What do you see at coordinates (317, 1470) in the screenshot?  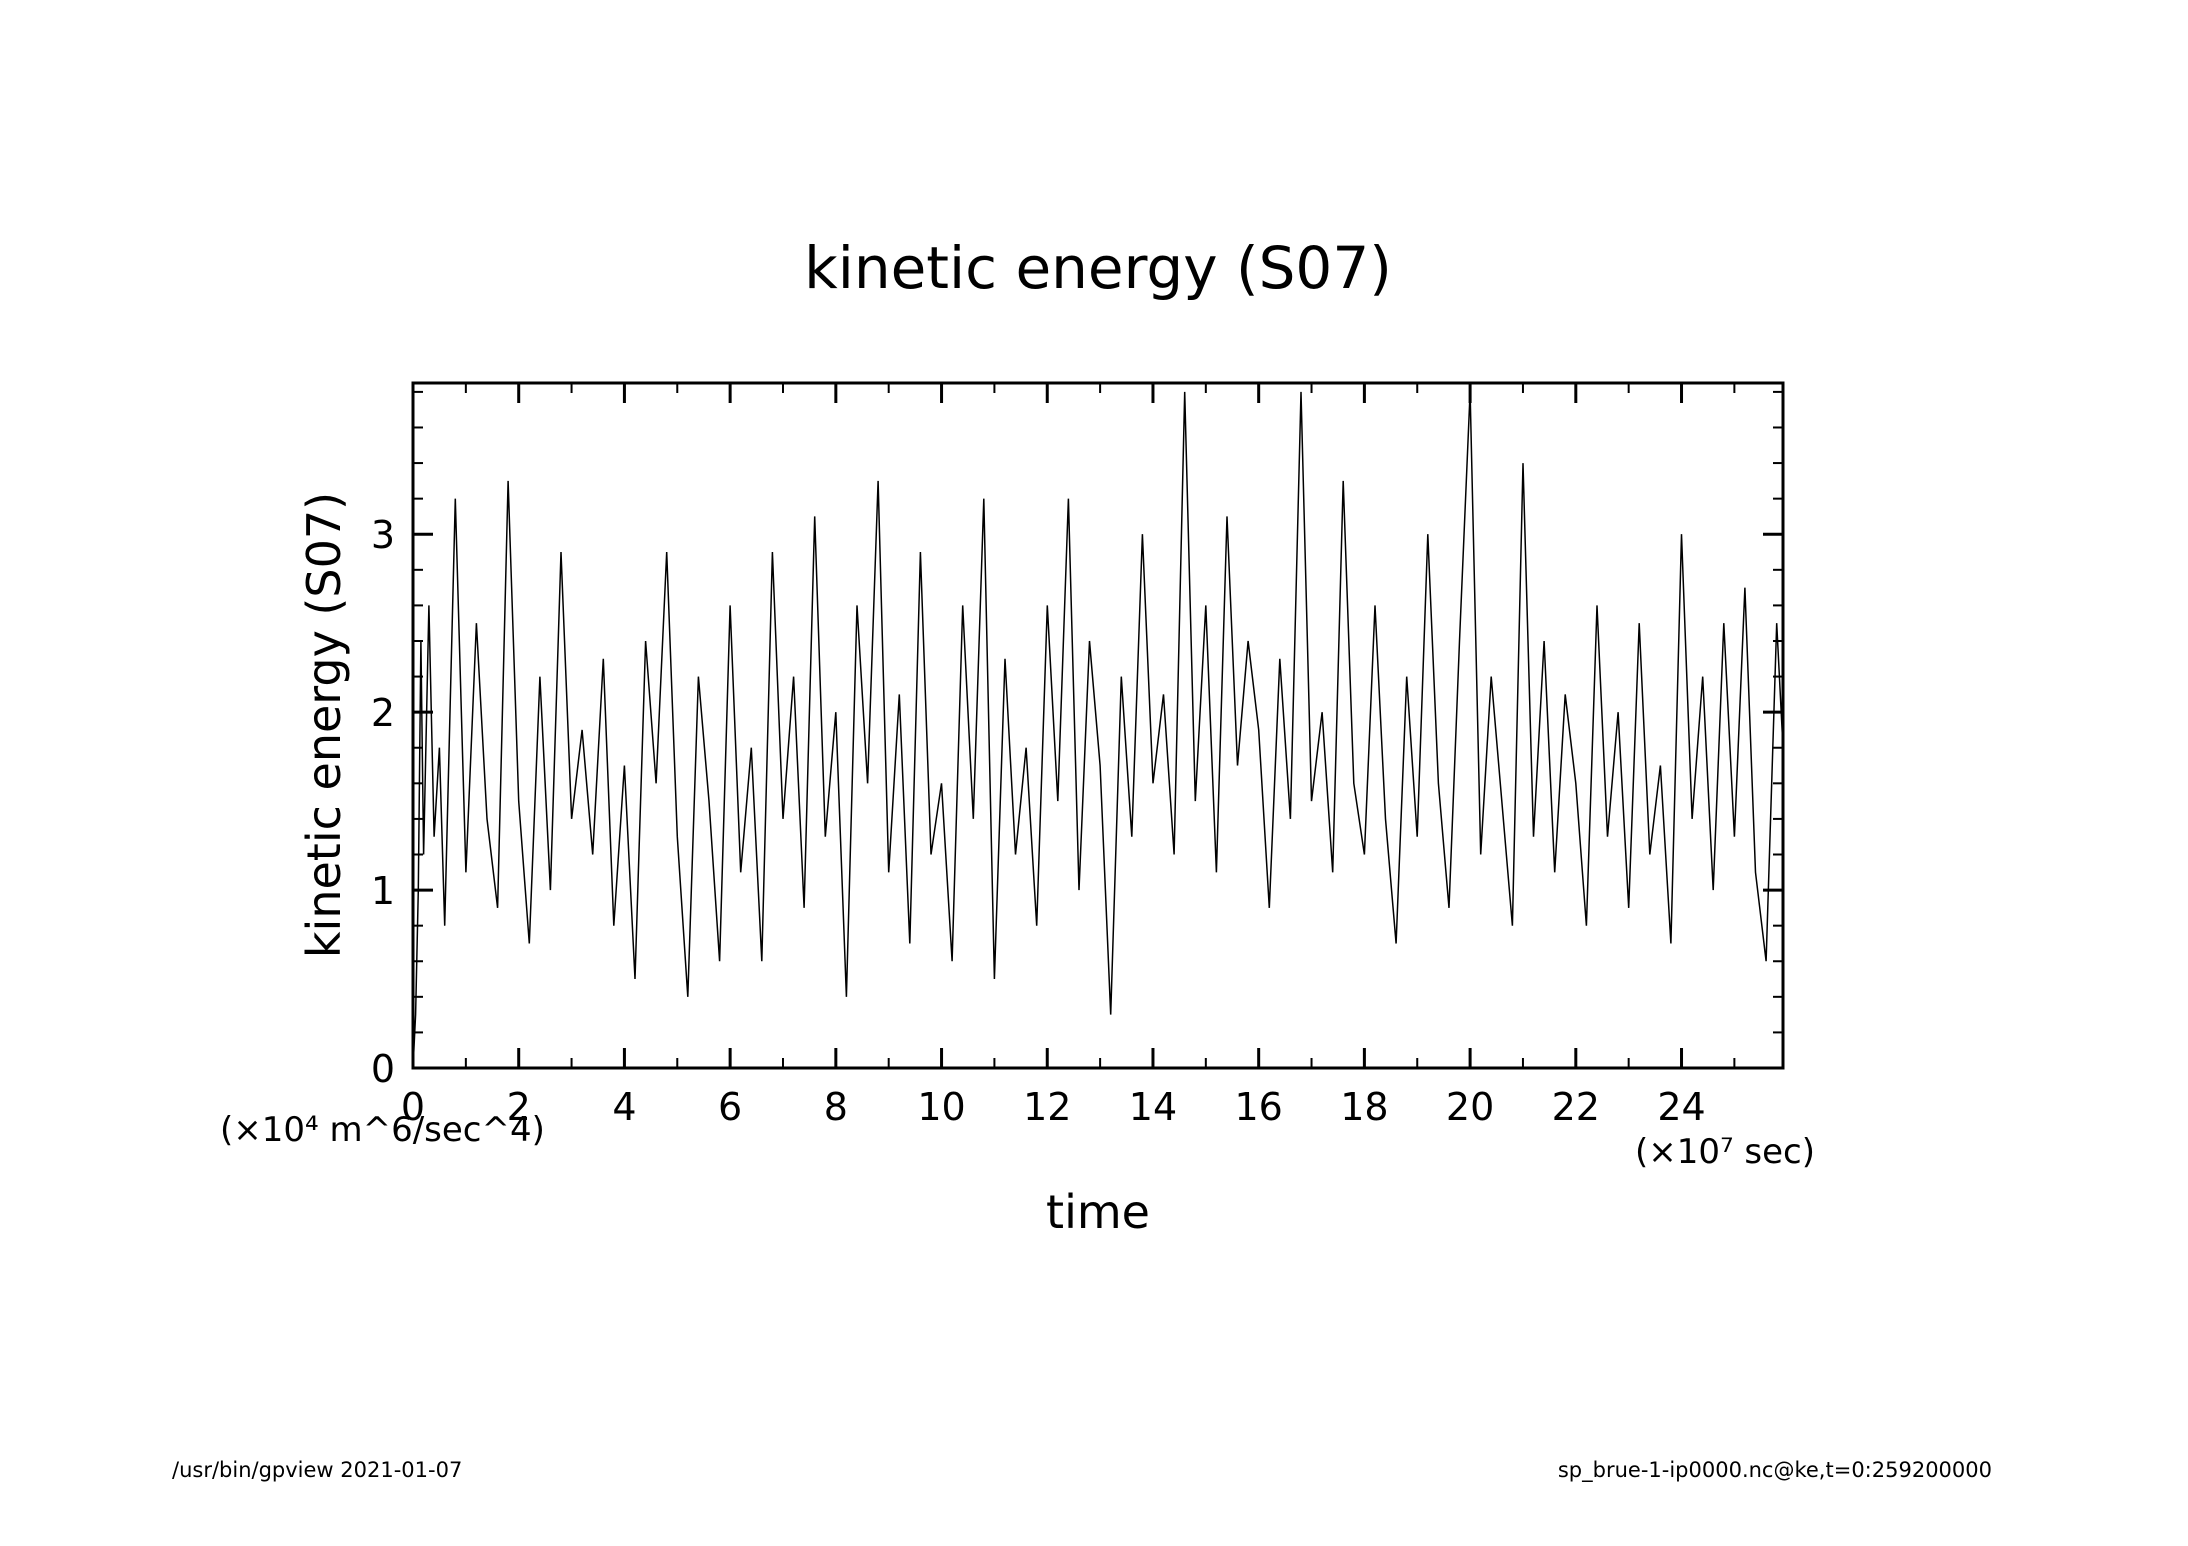 I see `footer-left: /usr/bin/gpview 2021-01-07` at bounding box center [317, 1470].